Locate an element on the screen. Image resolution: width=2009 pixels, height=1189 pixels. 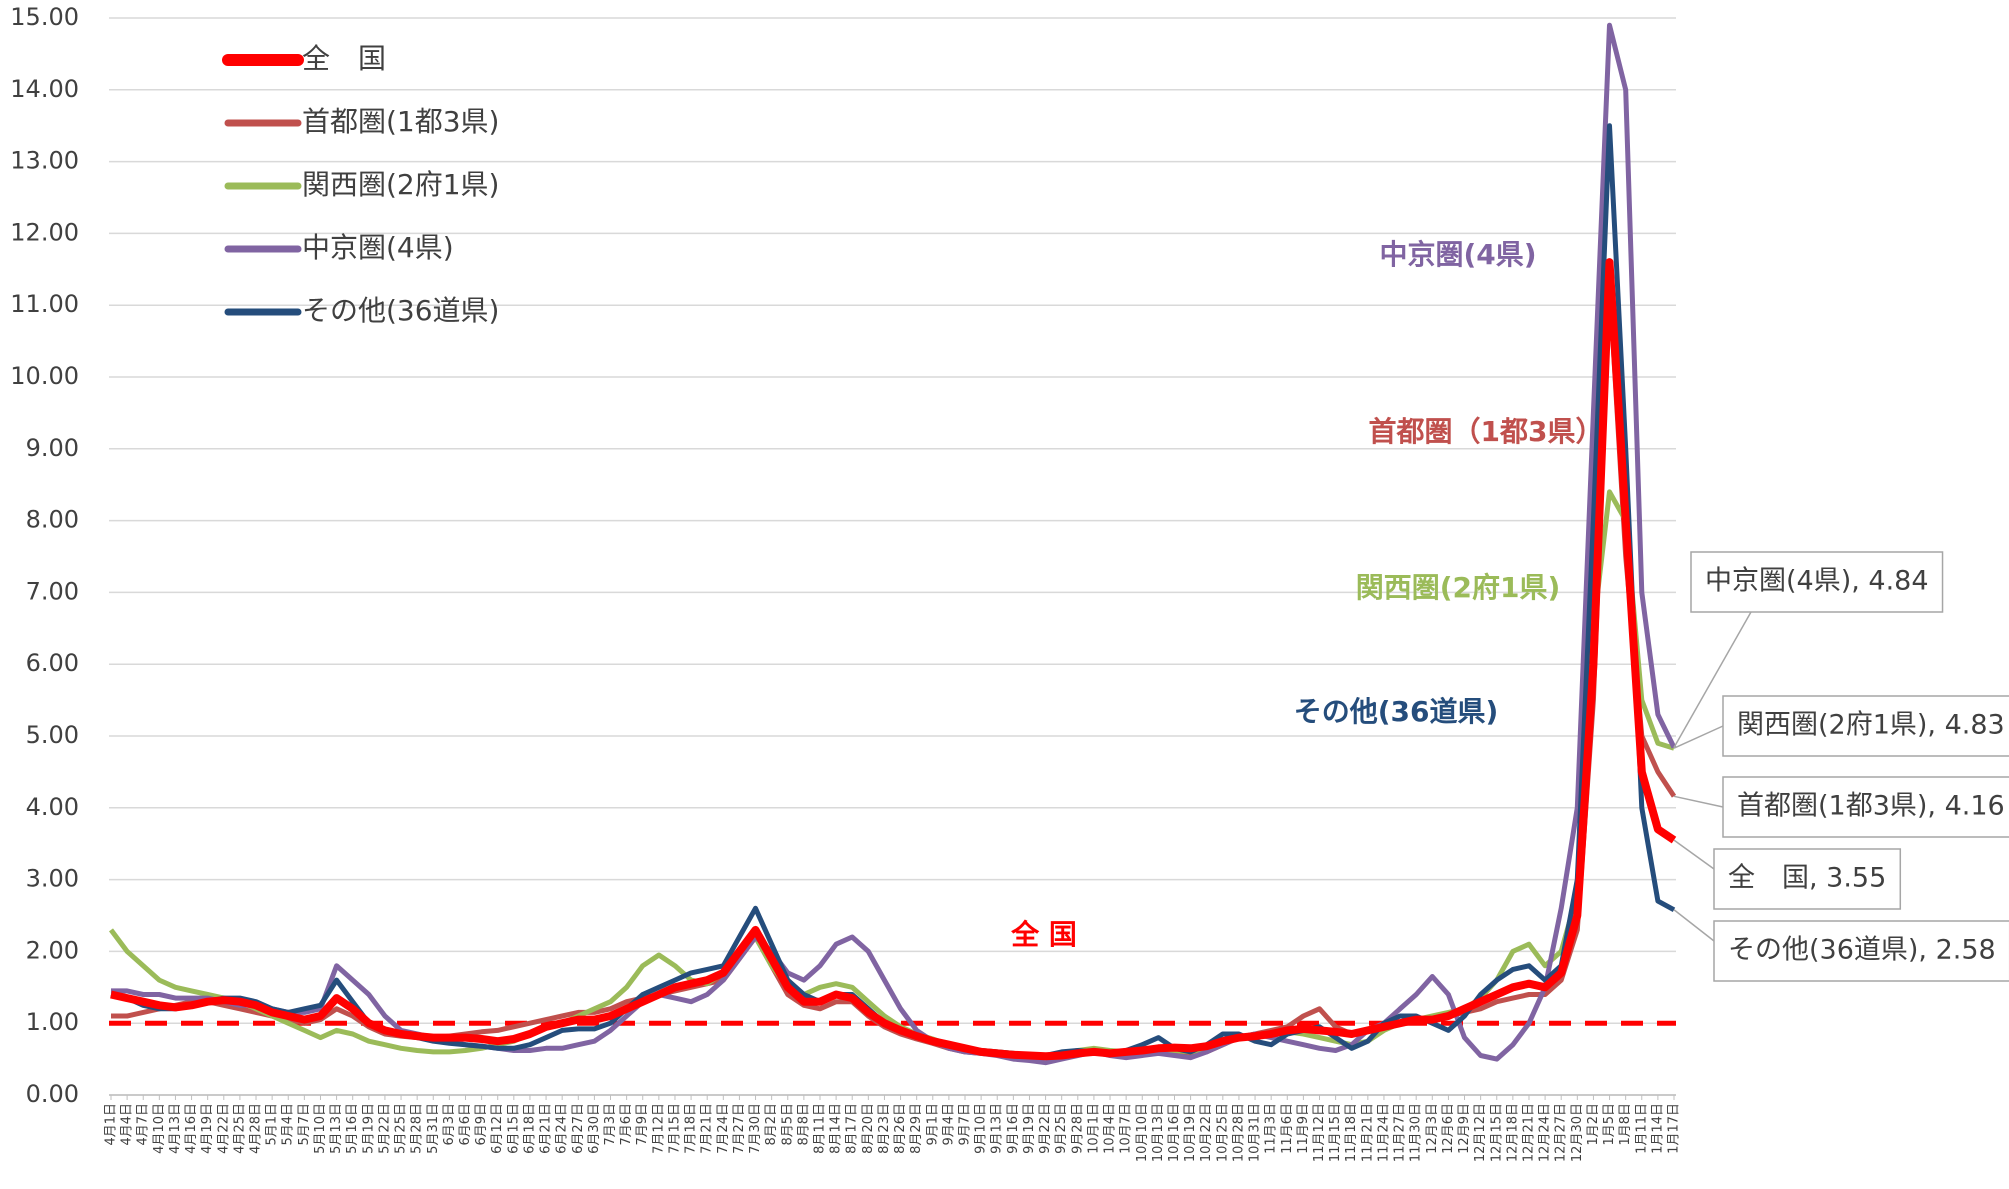
x-tick-label: 10月22日 is located at coordinates (1206, 1132).